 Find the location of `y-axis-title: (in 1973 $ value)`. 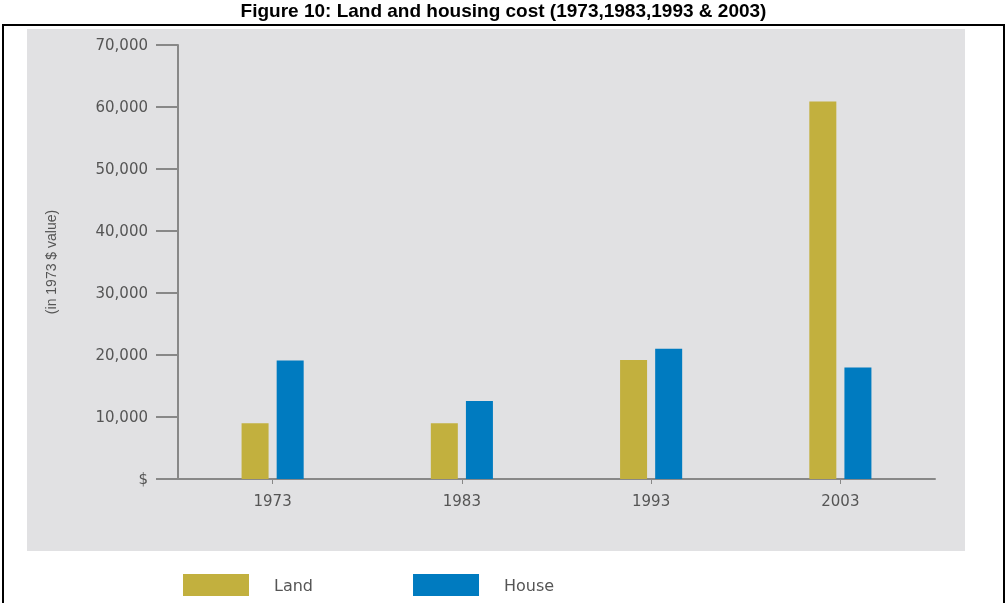

y-axis-title: (in 1973 $ value) is located at coordinates (51, 262).